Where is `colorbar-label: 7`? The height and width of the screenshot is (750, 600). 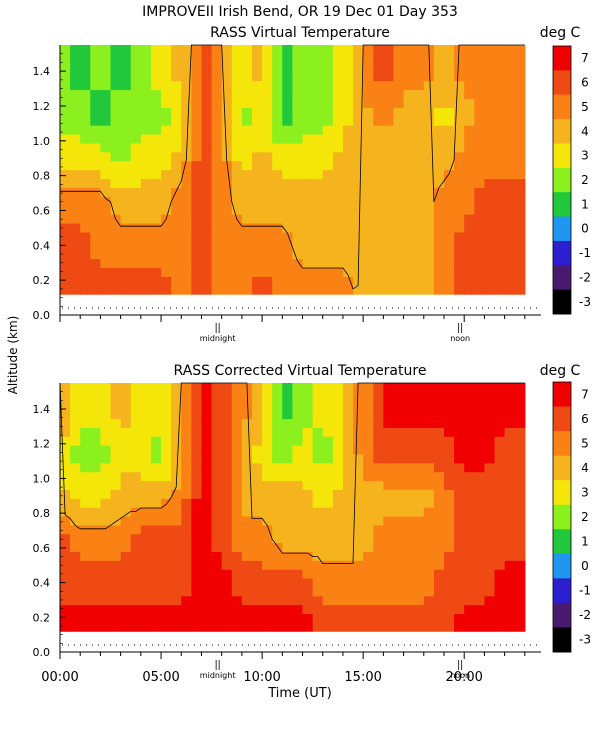 colorbar-label: 7 is located at coordinates (585, 58).